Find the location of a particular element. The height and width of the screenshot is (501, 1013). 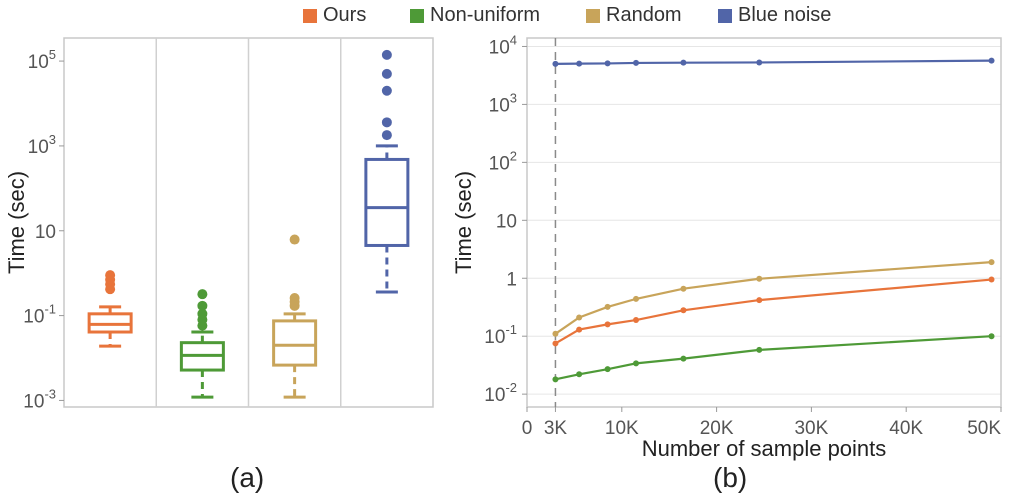

series-line-blue-noise is located at coordinates (773, 62).